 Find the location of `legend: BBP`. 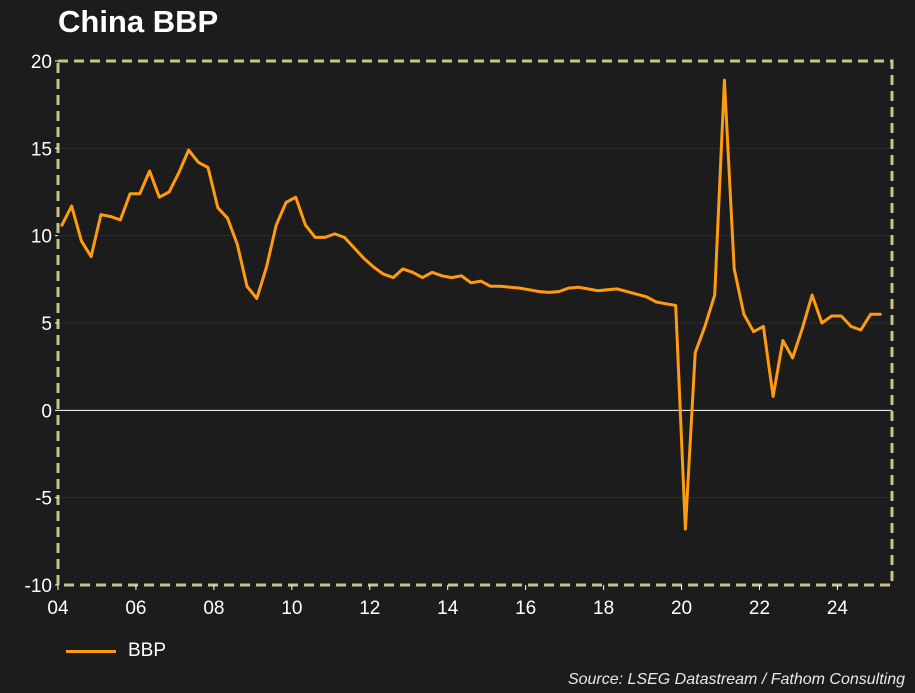

legend: BBP is located at coordinates (116, 651).